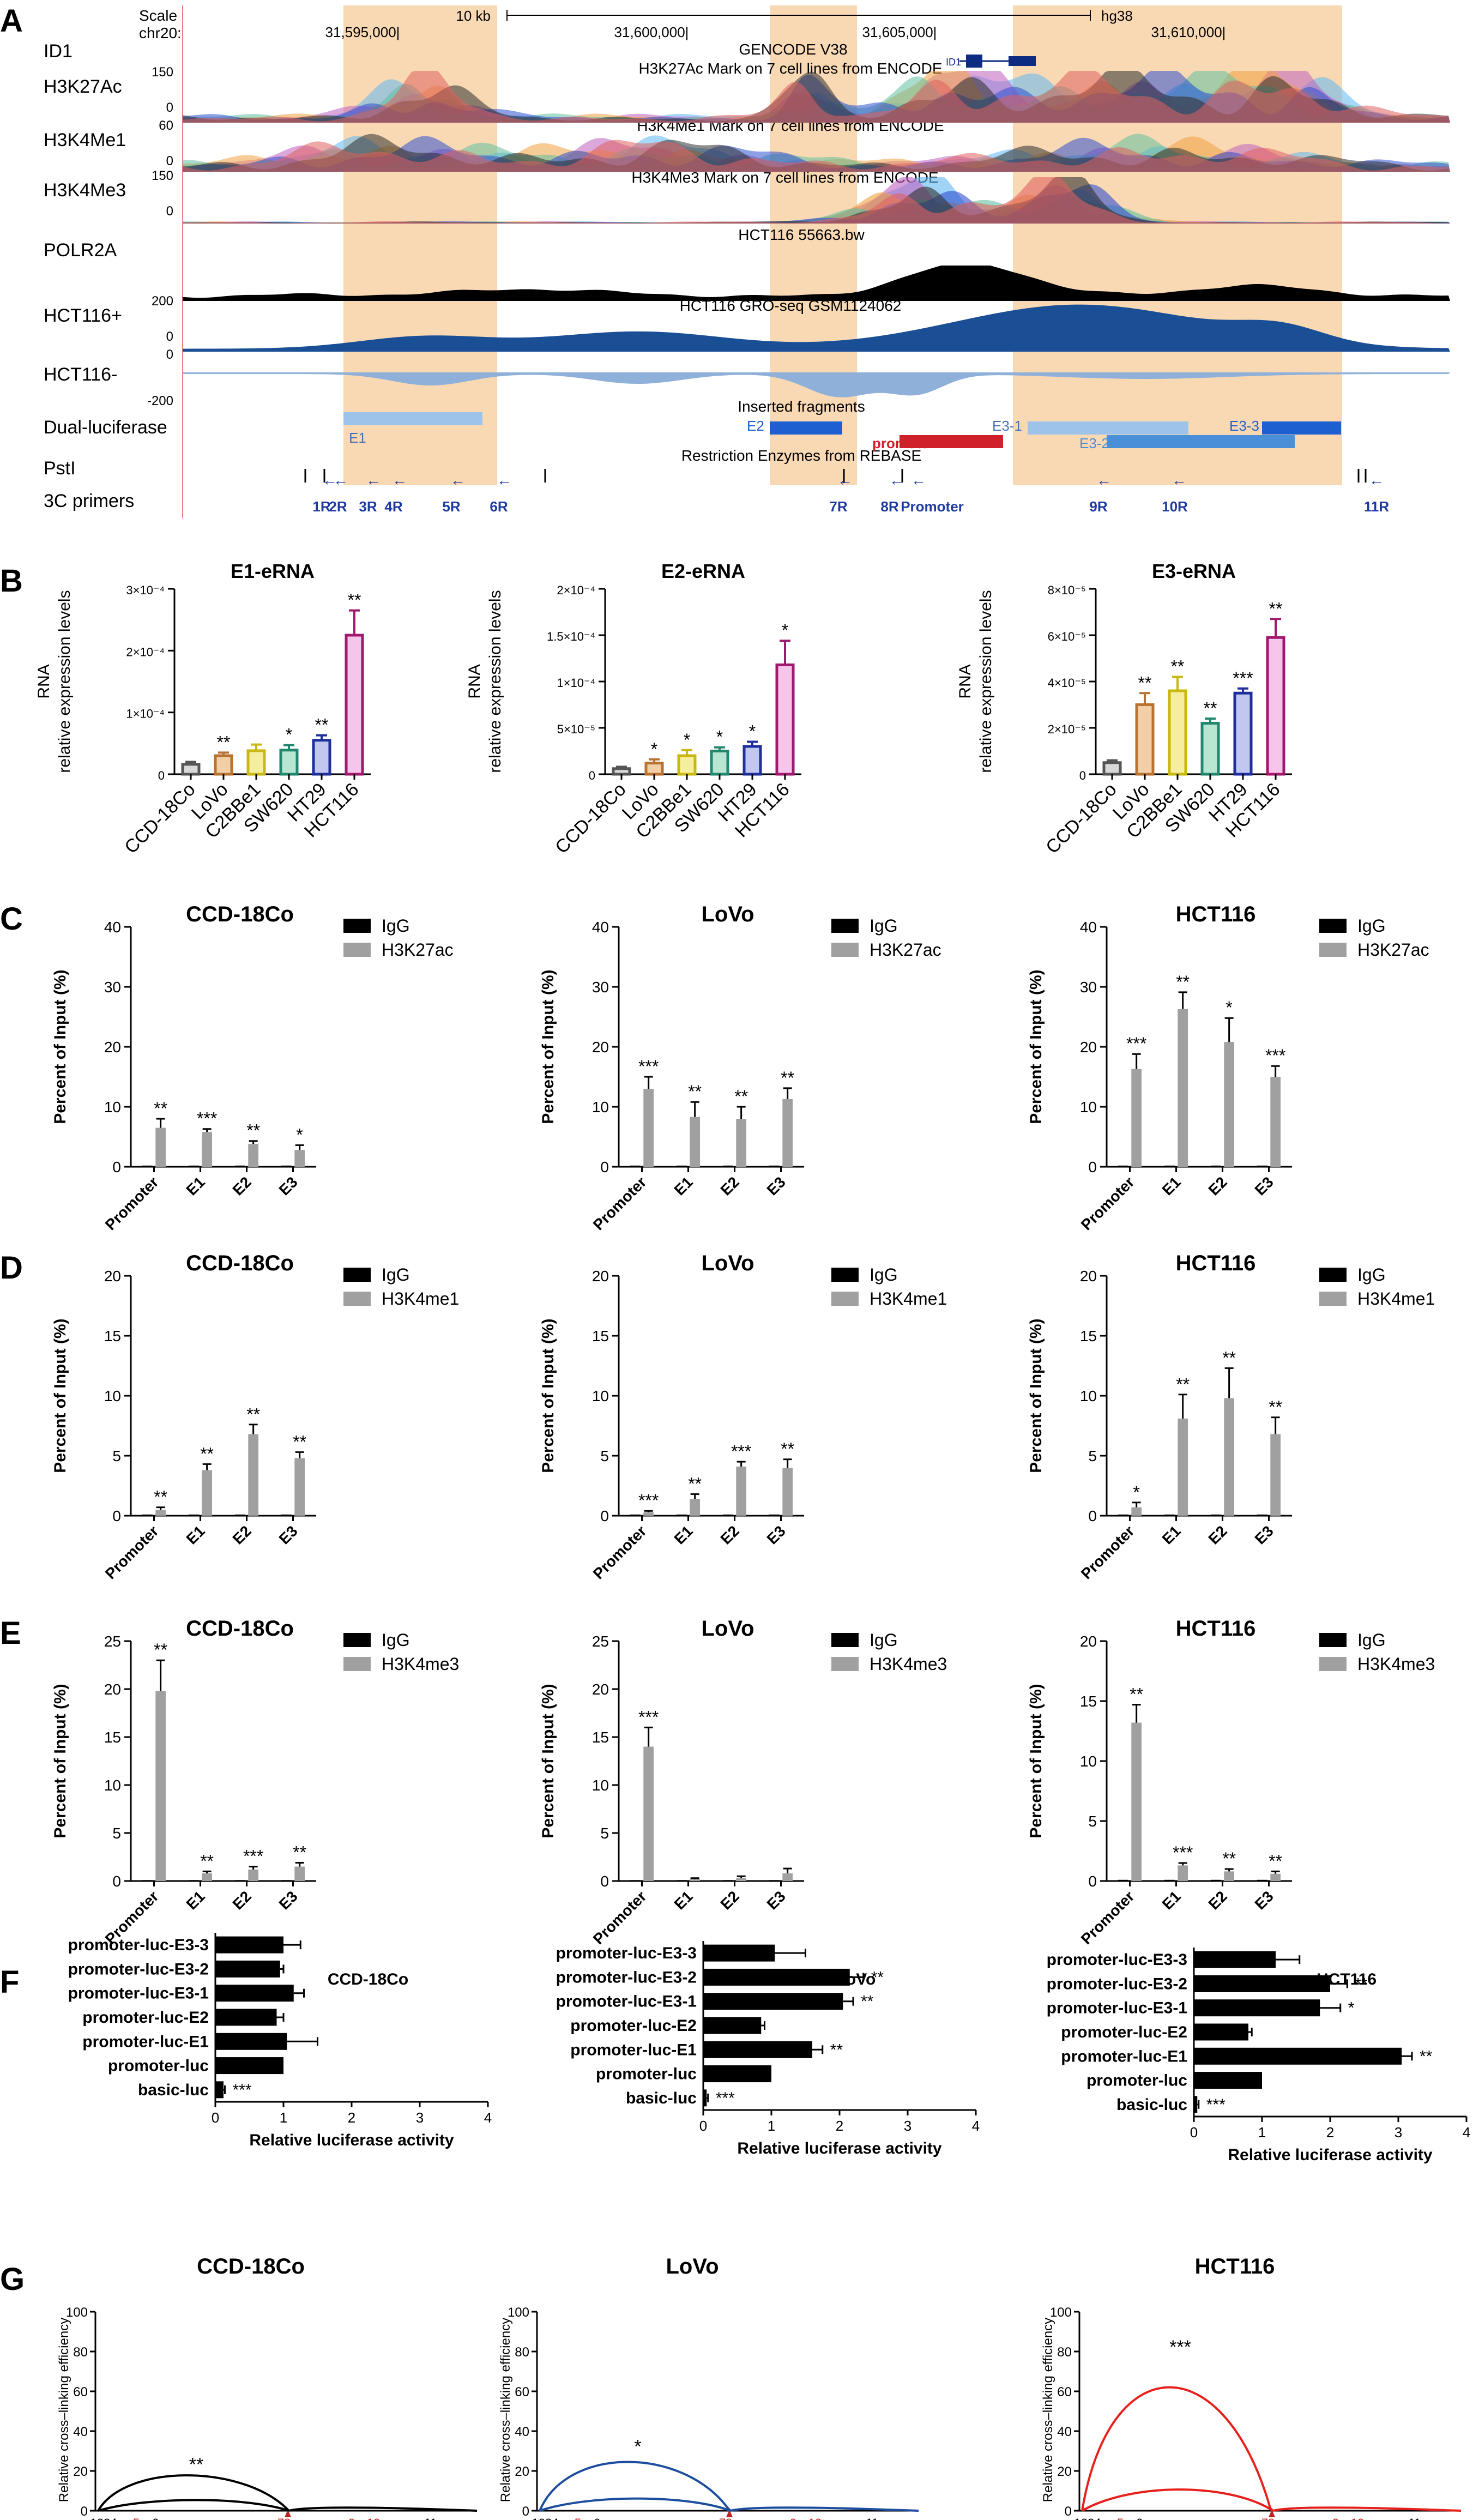 The image size is (1479, 2520). I want to click on e3-cat-0: Promoter, so click(1108, 1918).